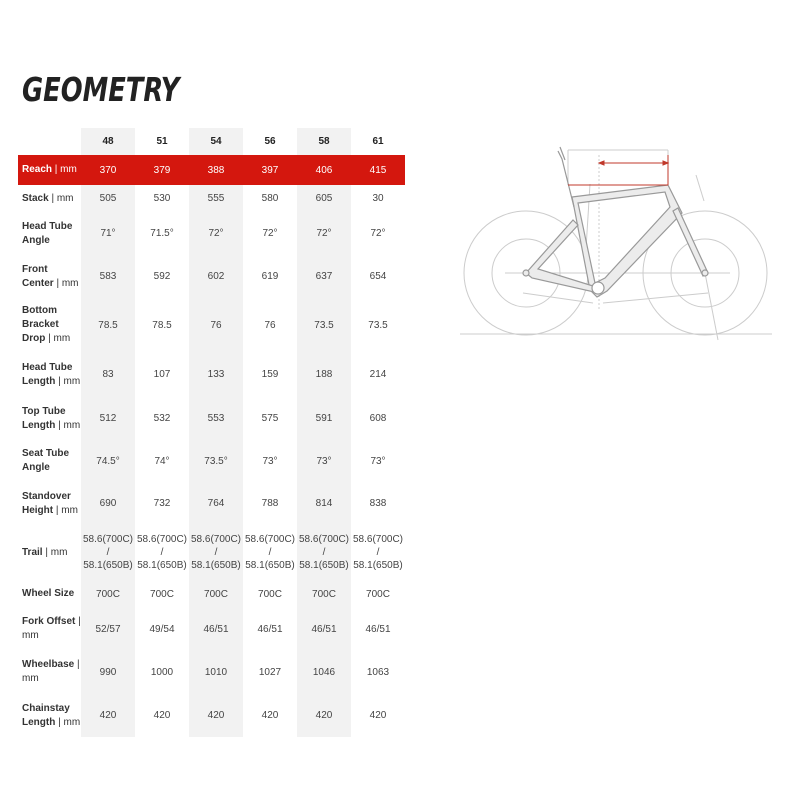  I want to click on cell-value: 580, so click(270, 198).